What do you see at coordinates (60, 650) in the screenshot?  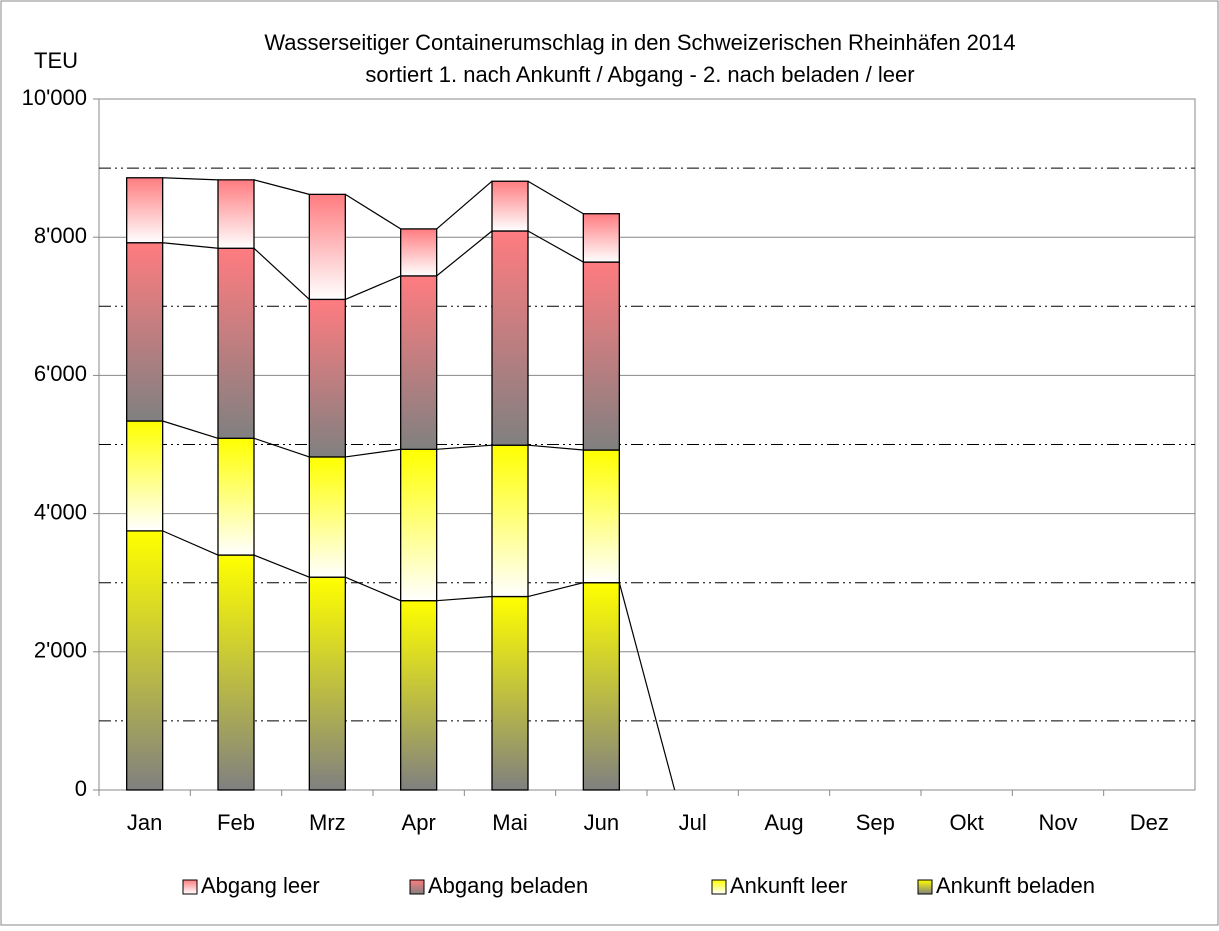 I see `y-tick-label: 2'000` at bounding box center [60, 650].